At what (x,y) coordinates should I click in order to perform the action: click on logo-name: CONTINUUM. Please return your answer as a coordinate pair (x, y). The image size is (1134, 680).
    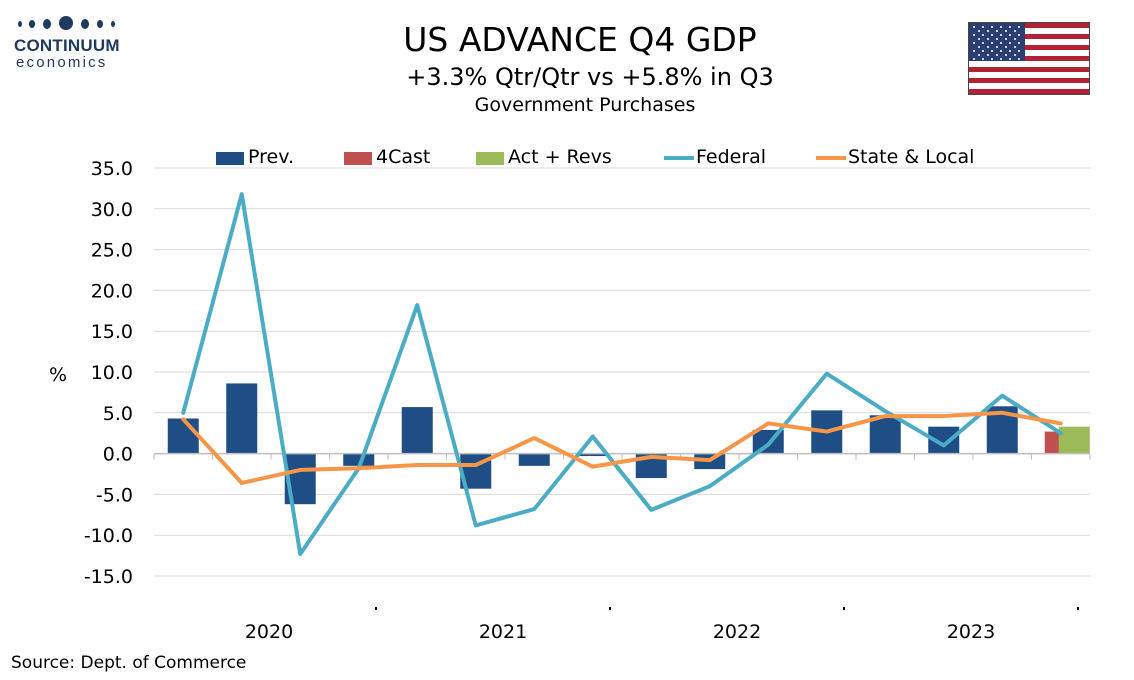
    Looking at the image, I should click on (67, 45).